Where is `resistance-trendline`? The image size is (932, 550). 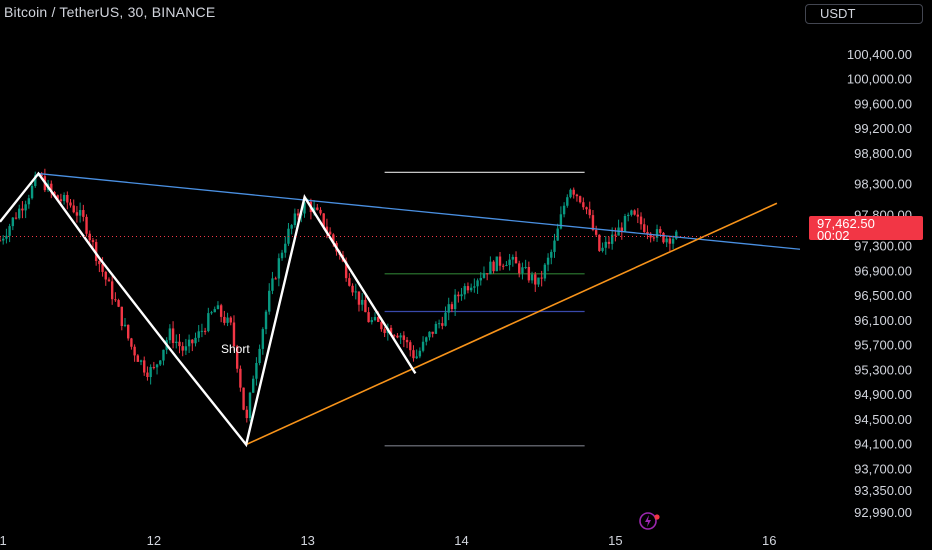
resistance-trendline is located at coordinates (419, 211).